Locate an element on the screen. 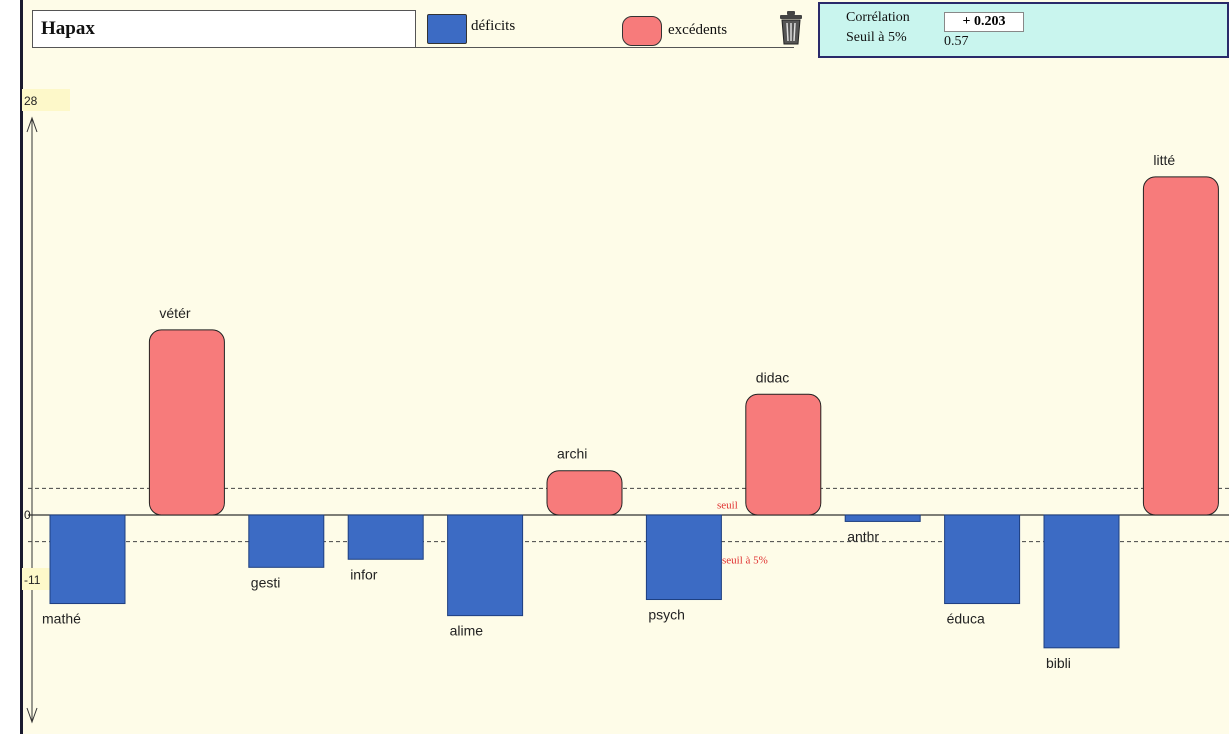 This screenshot has width=1229, height=734. bar-label: litté is located at coordinates (1164, 160).